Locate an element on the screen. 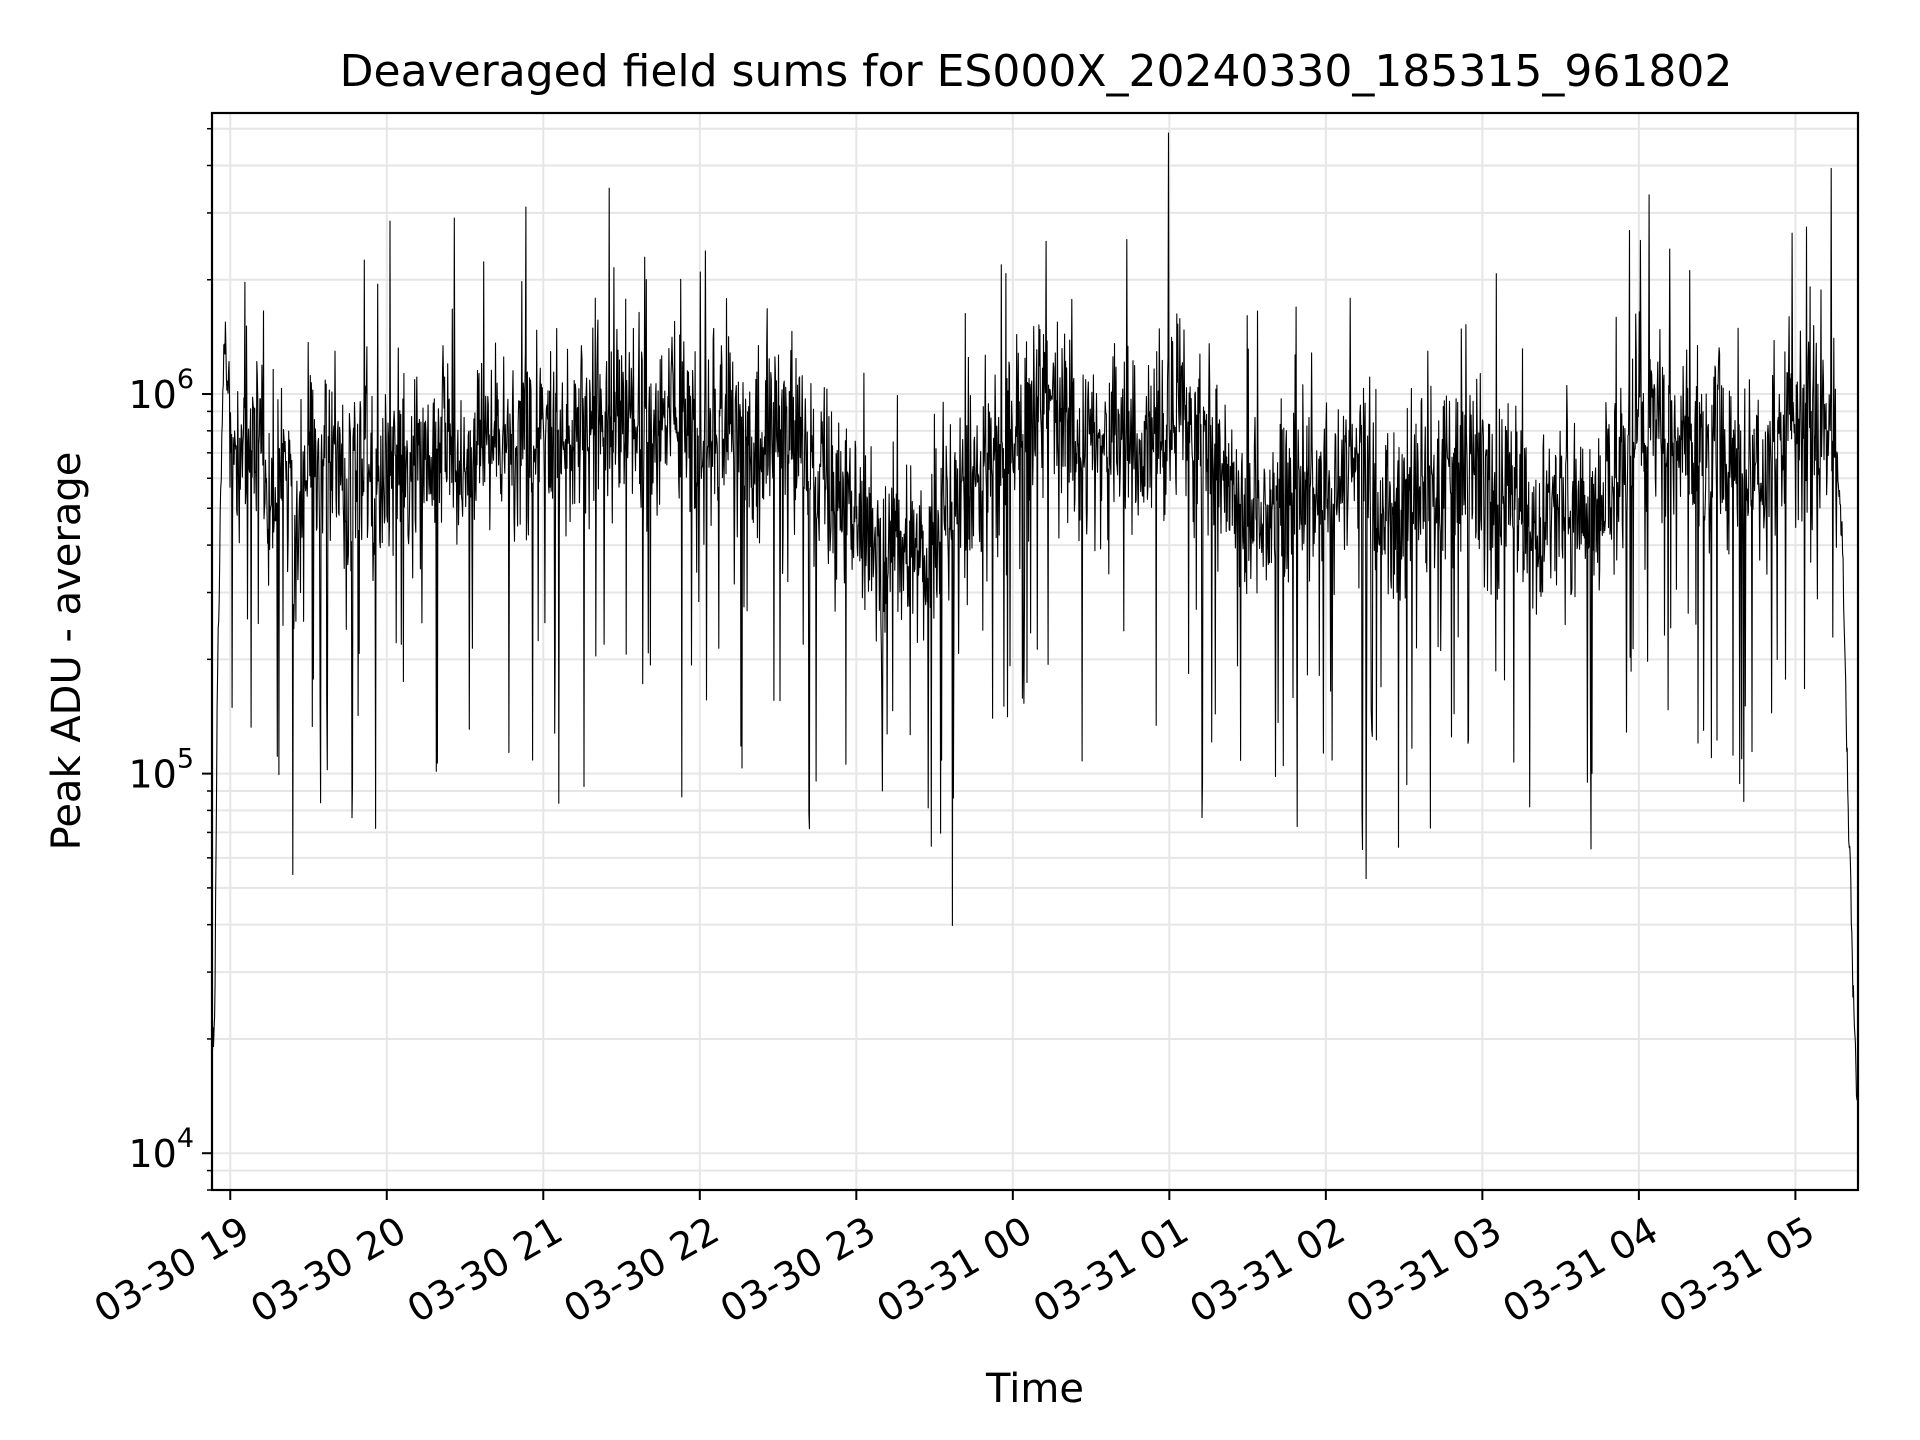 This screenshot has height=1440, width=1920. x-tick-label: 03-30 20 is located at coordinates (328, 1270).